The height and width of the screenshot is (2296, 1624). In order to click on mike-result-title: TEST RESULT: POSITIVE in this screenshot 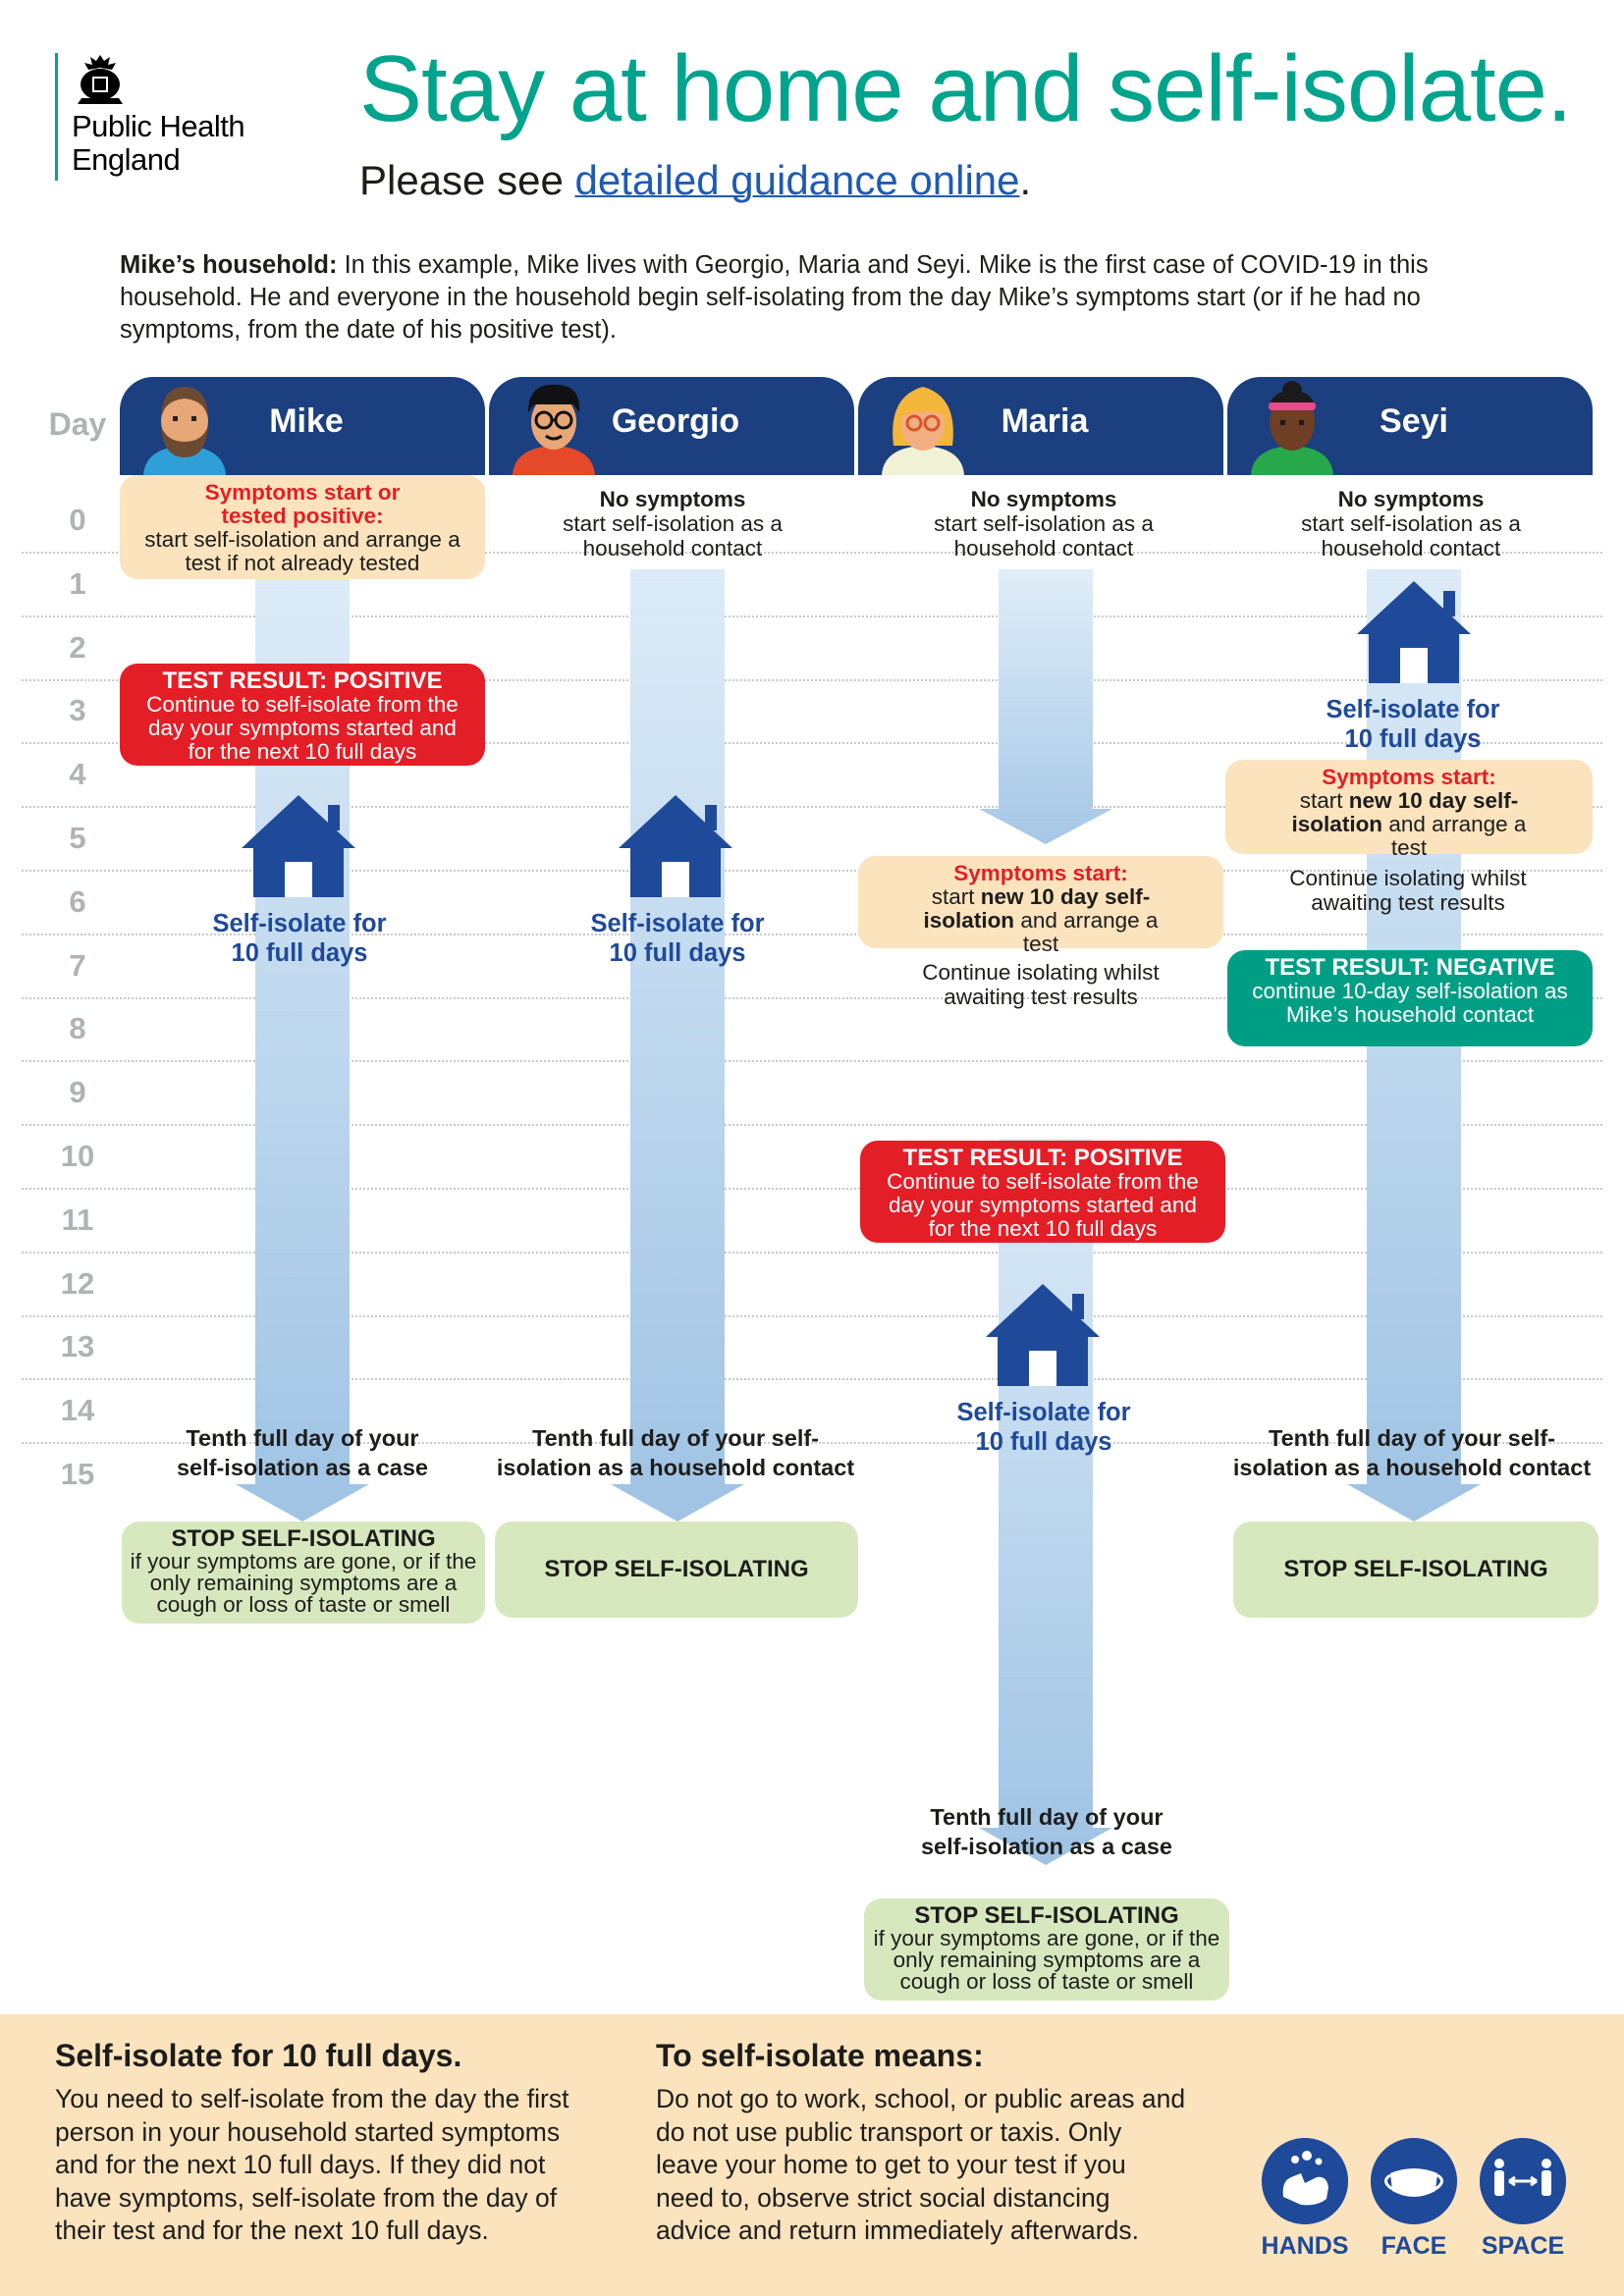, I will do `click(302, 680)`.